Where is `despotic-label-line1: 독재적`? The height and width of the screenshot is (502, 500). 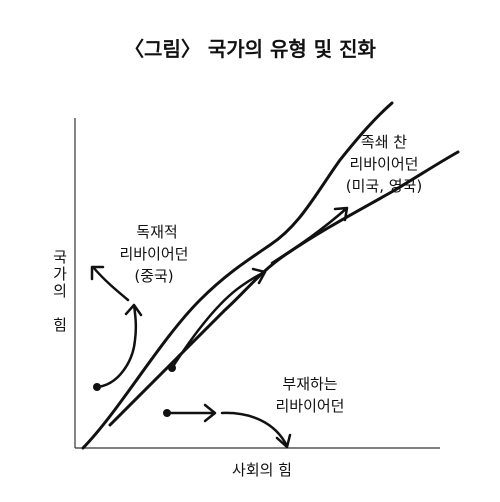
despotic-label-line1: 독재적 is located at coordinates (156, 232).